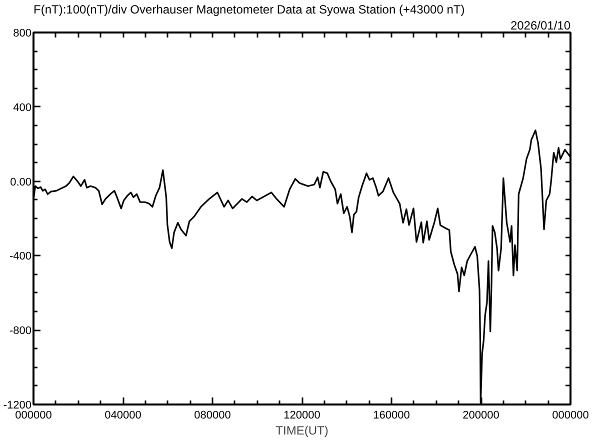 This screenshot has width=592, height=440. Describe the element at coordinates (481, 416) in the screenshot. I see `x-tick-label: 200000` at that location.